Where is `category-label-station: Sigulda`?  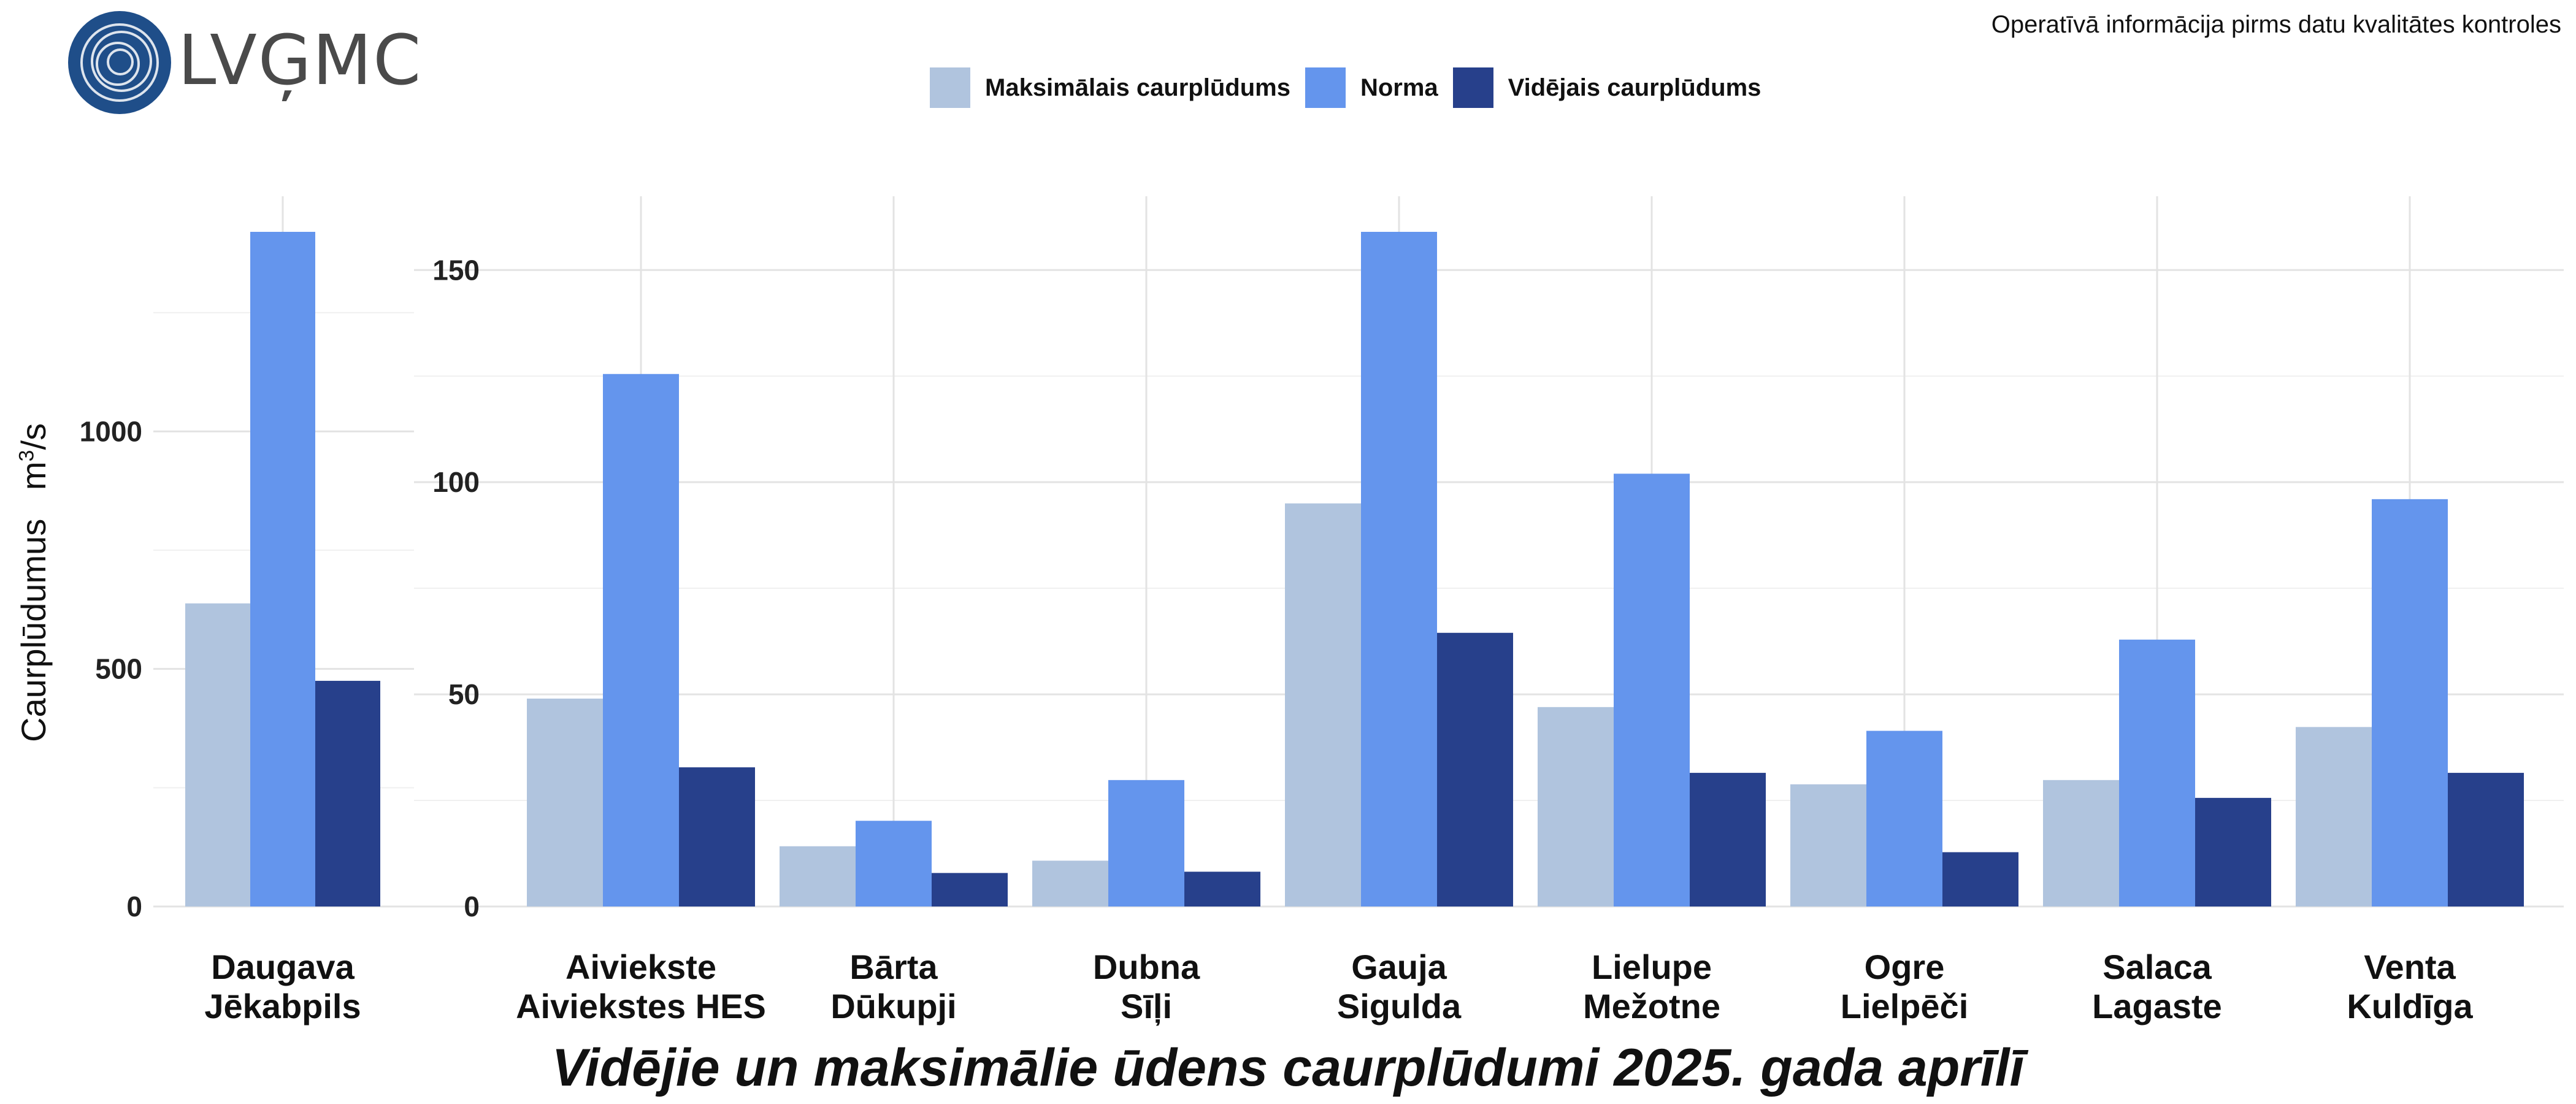 category-label-station: Sigulda is located at coordinates (1399, 1006).